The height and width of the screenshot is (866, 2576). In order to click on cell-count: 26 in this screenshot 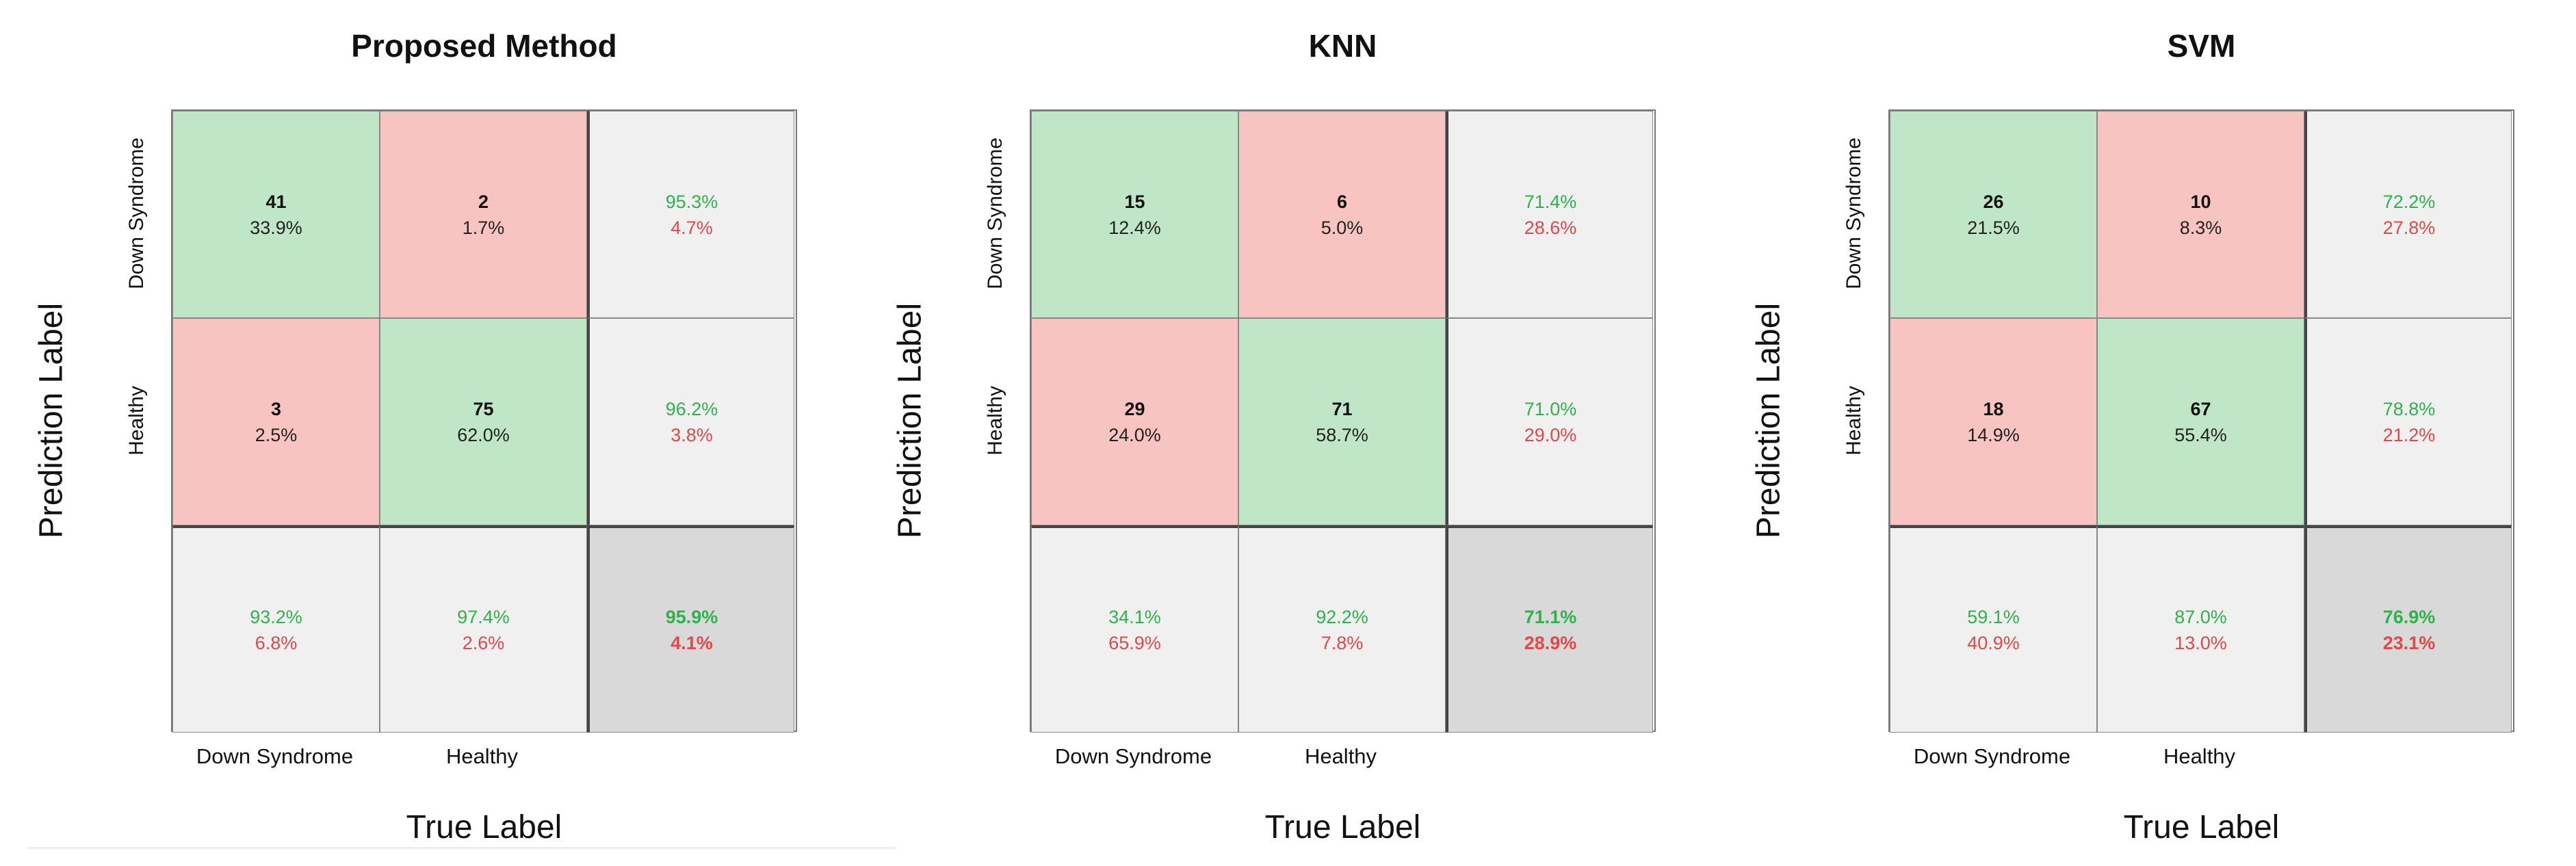, I will do `click(1993, 201)`.